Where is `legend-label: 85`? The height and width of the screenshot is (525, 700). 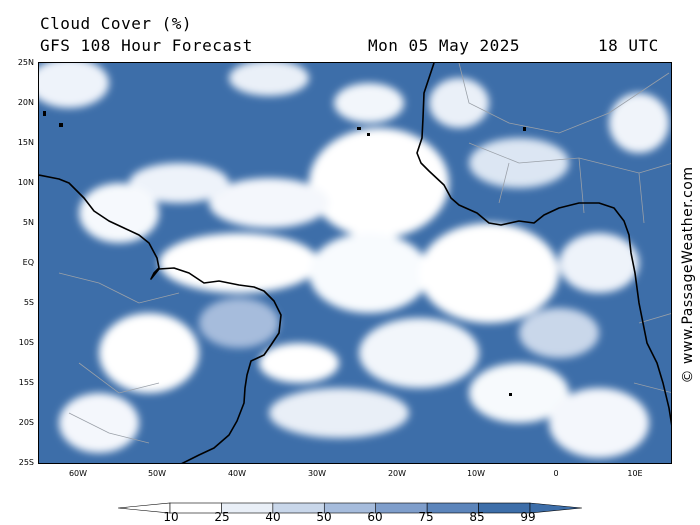
legend-label: 85 is located at coordinates (477, 517).